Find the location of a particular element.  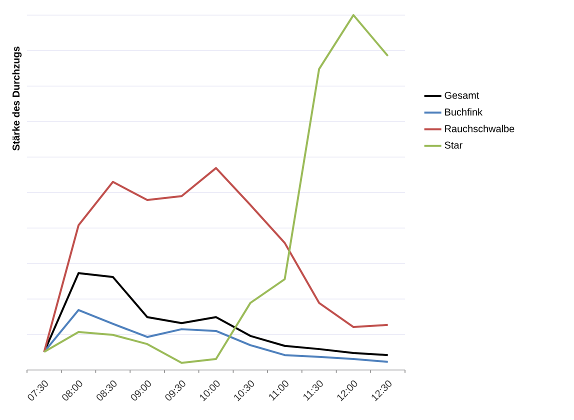

legend-label: Rauchschwalbe is located at coordinates (479, 128).